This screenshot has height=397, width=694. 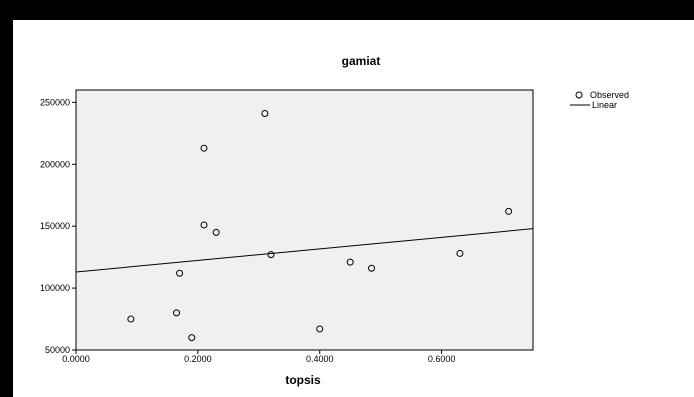 What do you see at coordinates (55, 102) in the screenshot?
I see `y-tick-label: 250000` at bounding box center [55, 102].